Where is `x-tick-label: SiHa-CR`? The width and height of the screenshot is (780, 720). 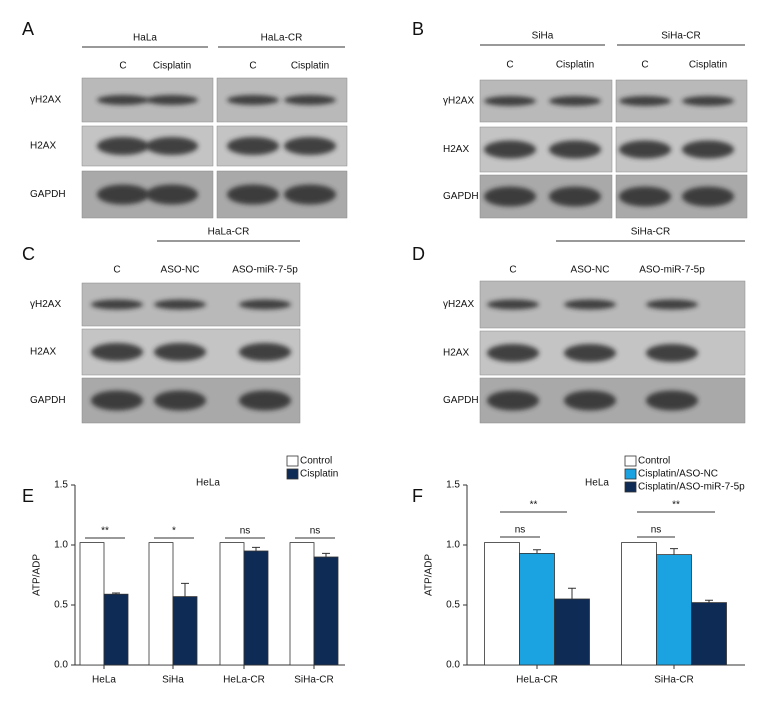
x-tick-label: SiHa-CR is located at coordinates (673, 680).